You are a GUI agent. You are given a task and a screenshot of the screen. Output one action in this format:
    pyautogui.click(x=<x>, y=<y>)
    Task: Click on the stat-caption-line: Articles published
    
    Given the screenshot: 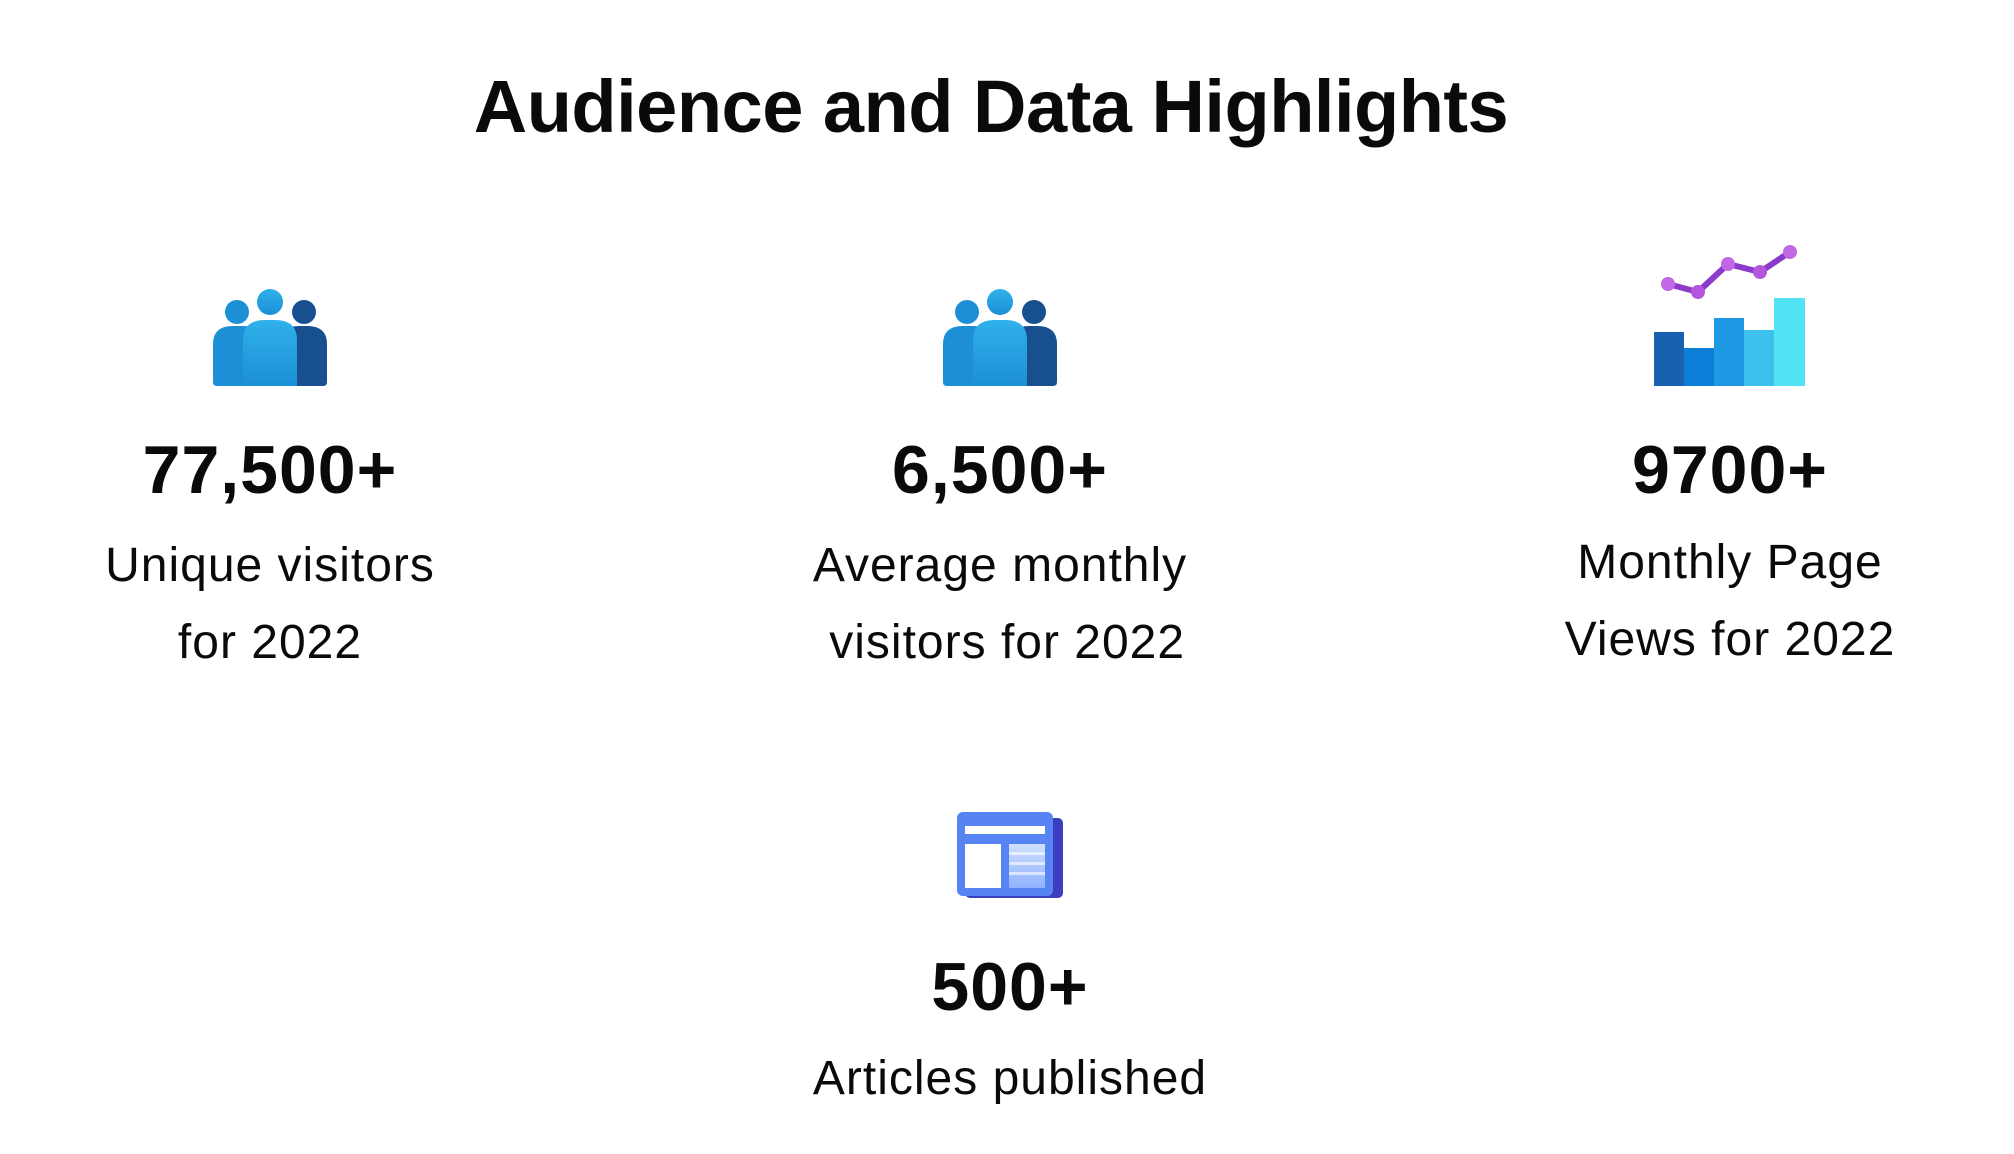 What is the action you would take?
    pyautogui.click(x=1010, y=1078)
    